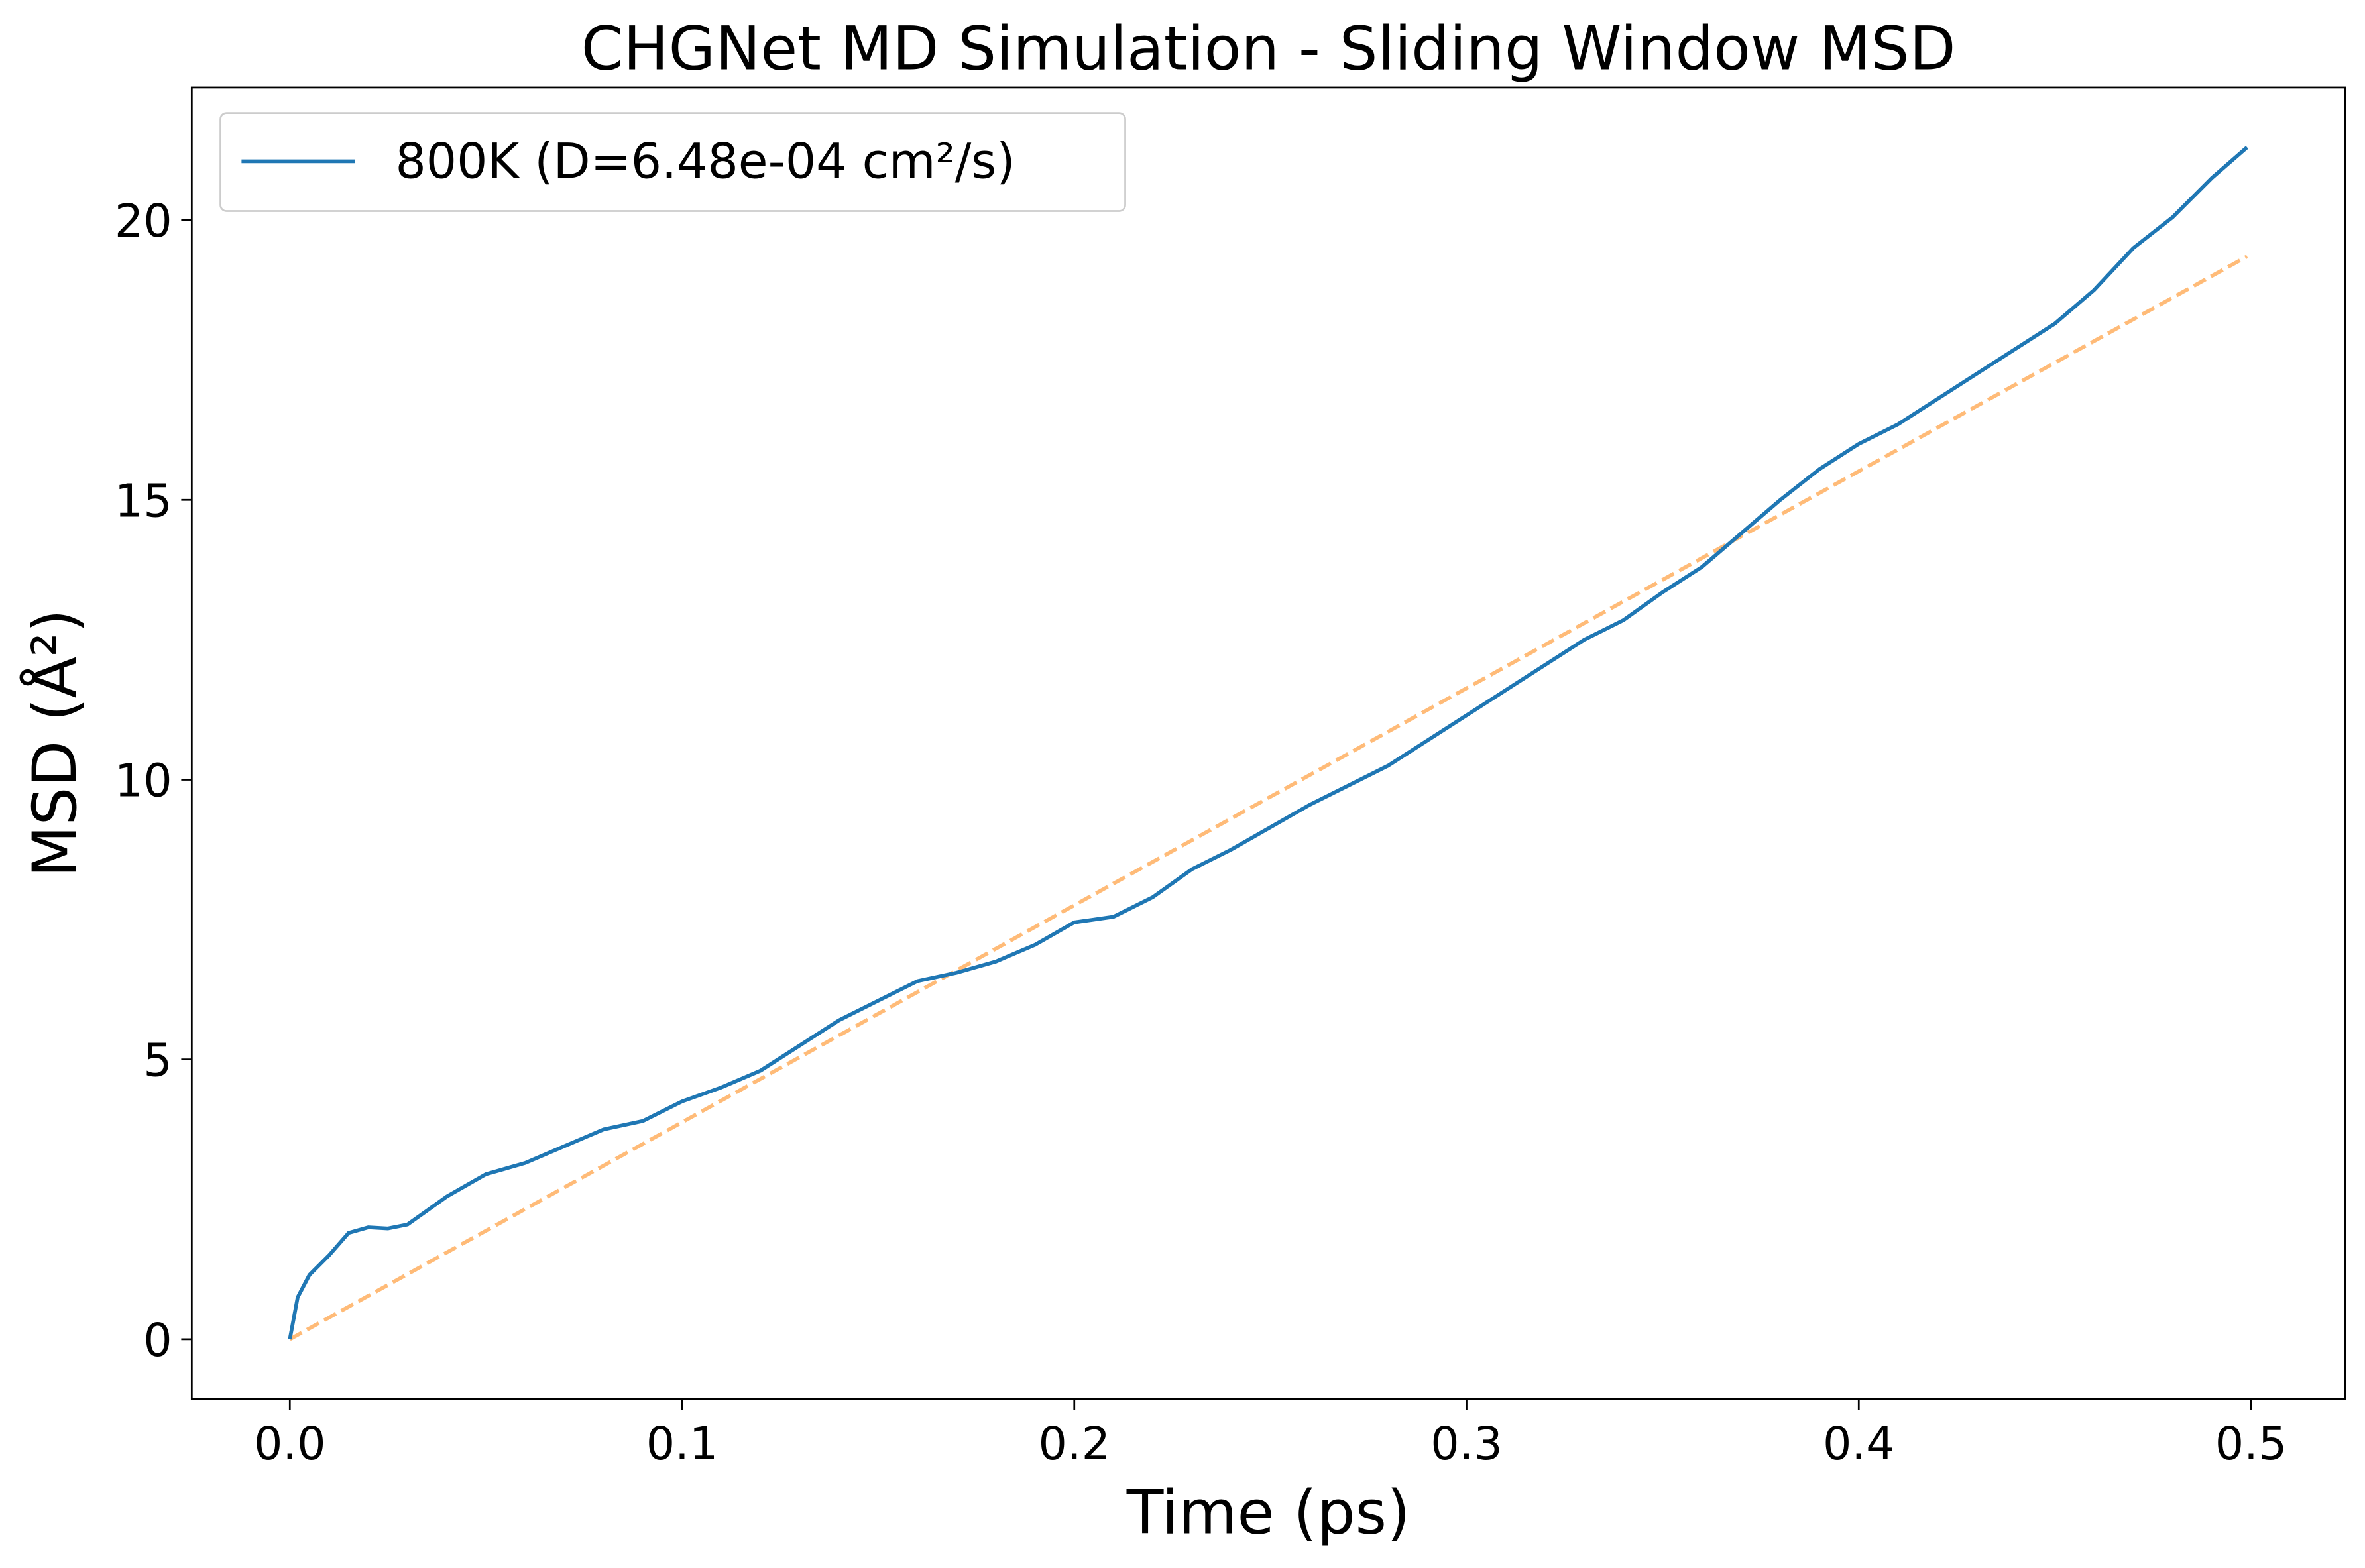  I want to click on x-axis-label: Time (ps), so click(1268, 1513).